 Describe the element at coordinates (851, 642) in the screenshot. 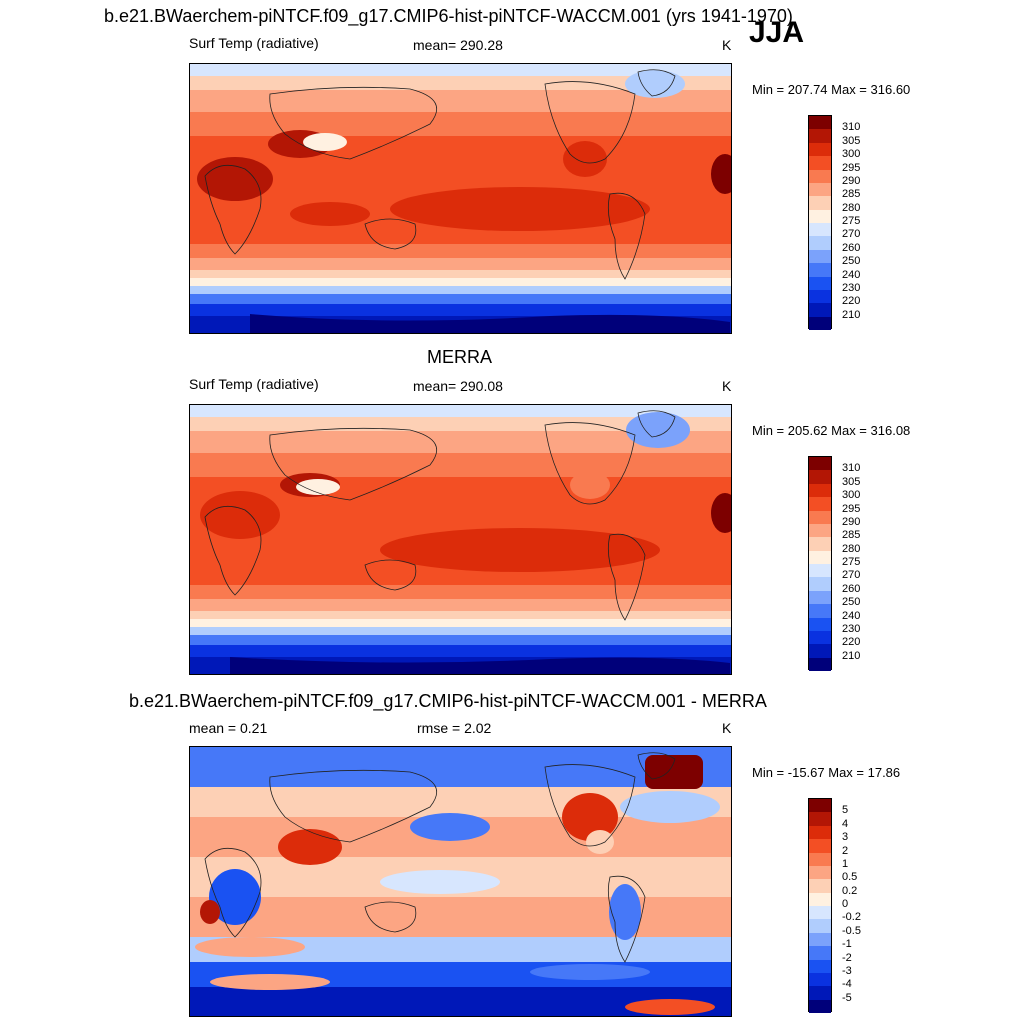

I see `colorbar-tick-label: 220` at that location.